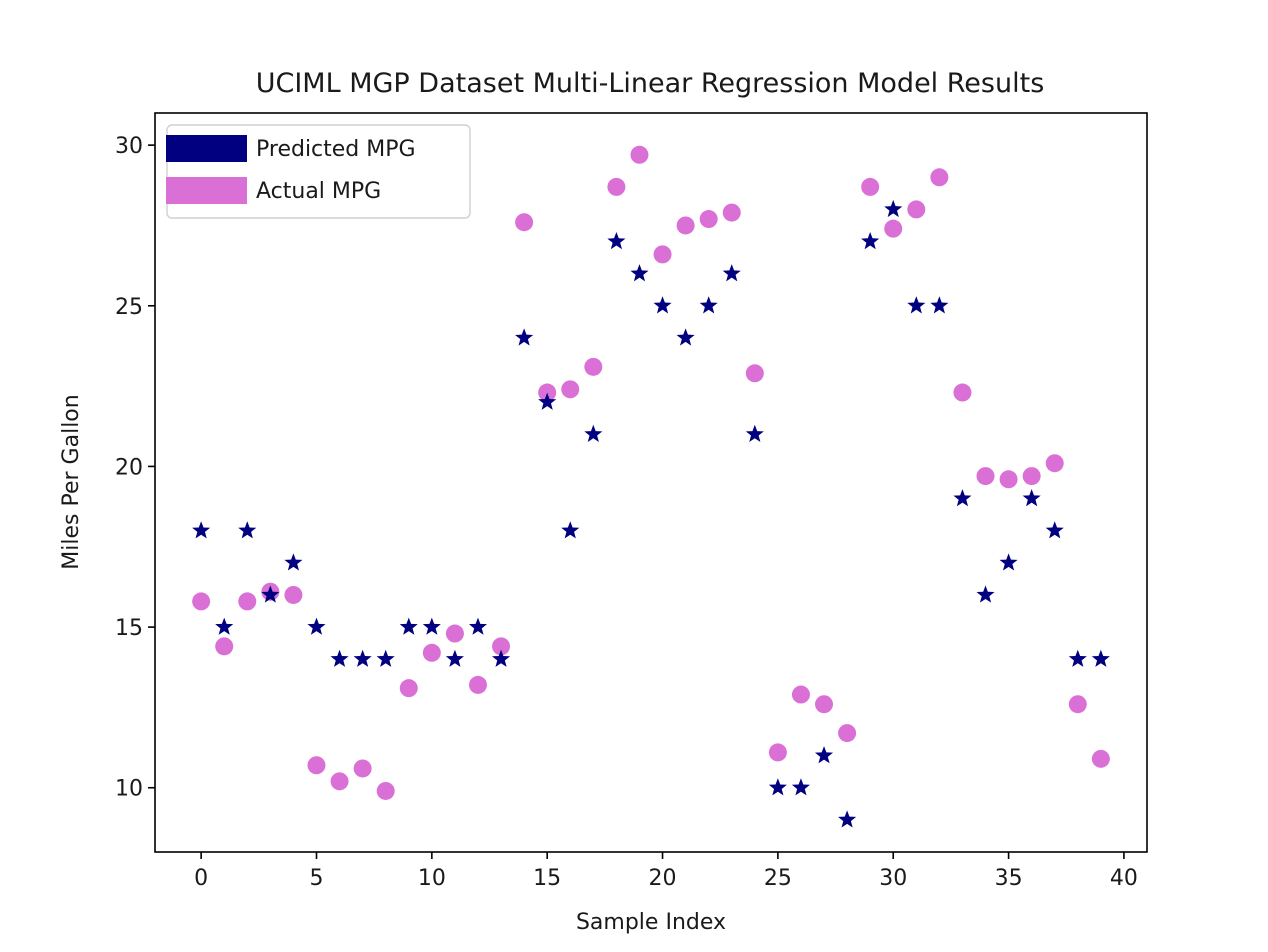  What do you see at coordinates (71, 481) in the screenshot?
I see `y-axis-title: Miles Per Gallon` at bounding box center [71, 481].